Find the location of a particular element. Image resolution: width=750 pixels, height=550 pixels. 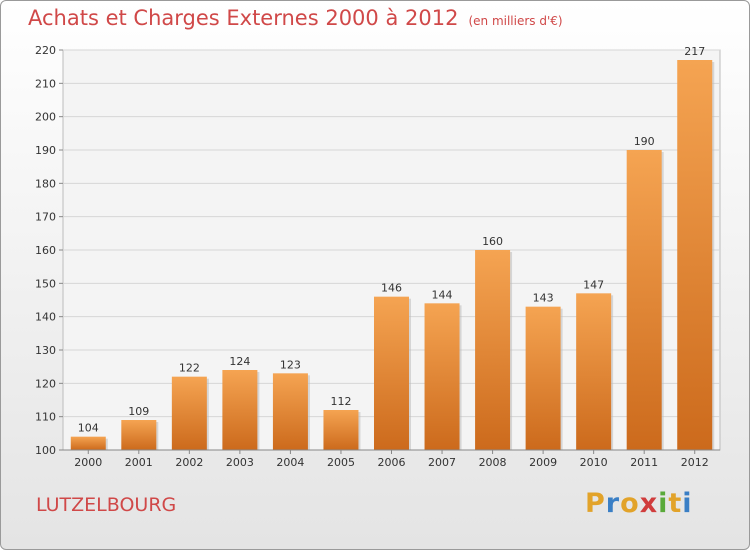

y-tick-label: 190 is located at coordinates (45, 150).